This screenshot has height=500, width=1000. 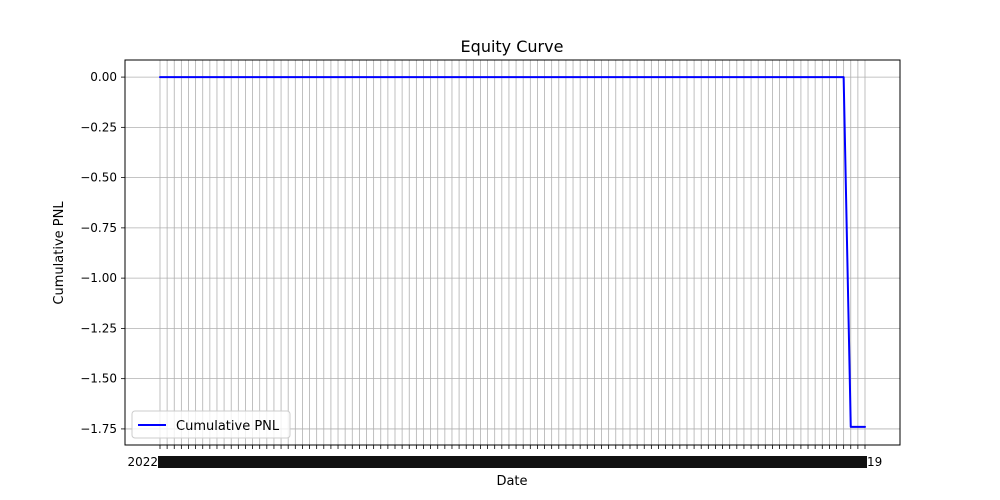 I want to click on x-tick-label-first: 2022, so click(x=142, y=462).